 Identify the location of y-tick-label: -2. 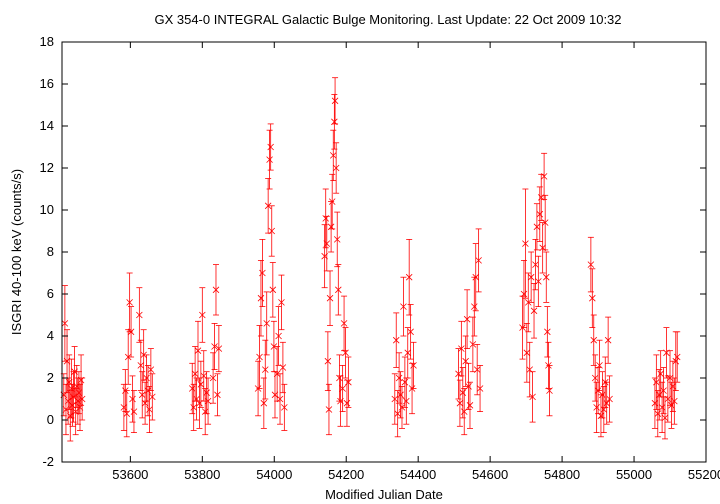
(48, 461).